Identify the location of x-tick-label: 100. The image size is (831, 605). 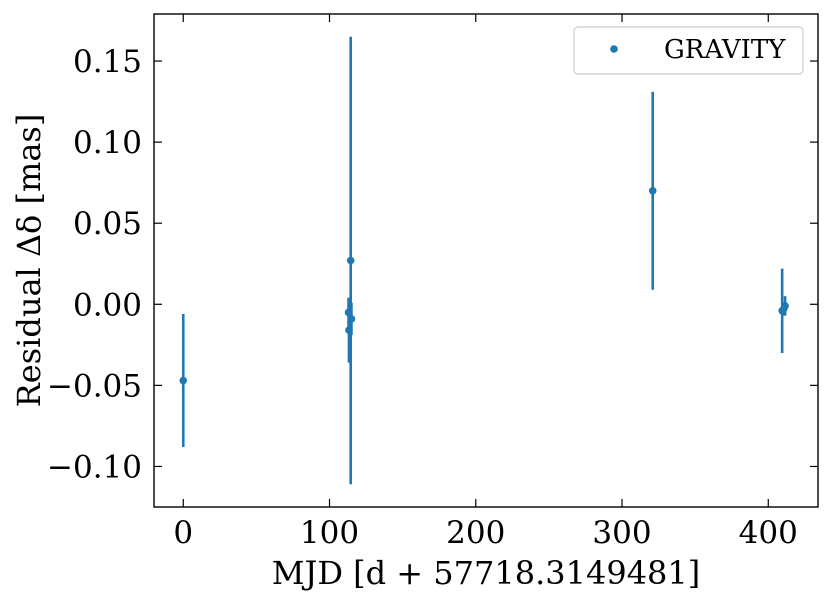
(329, 533).